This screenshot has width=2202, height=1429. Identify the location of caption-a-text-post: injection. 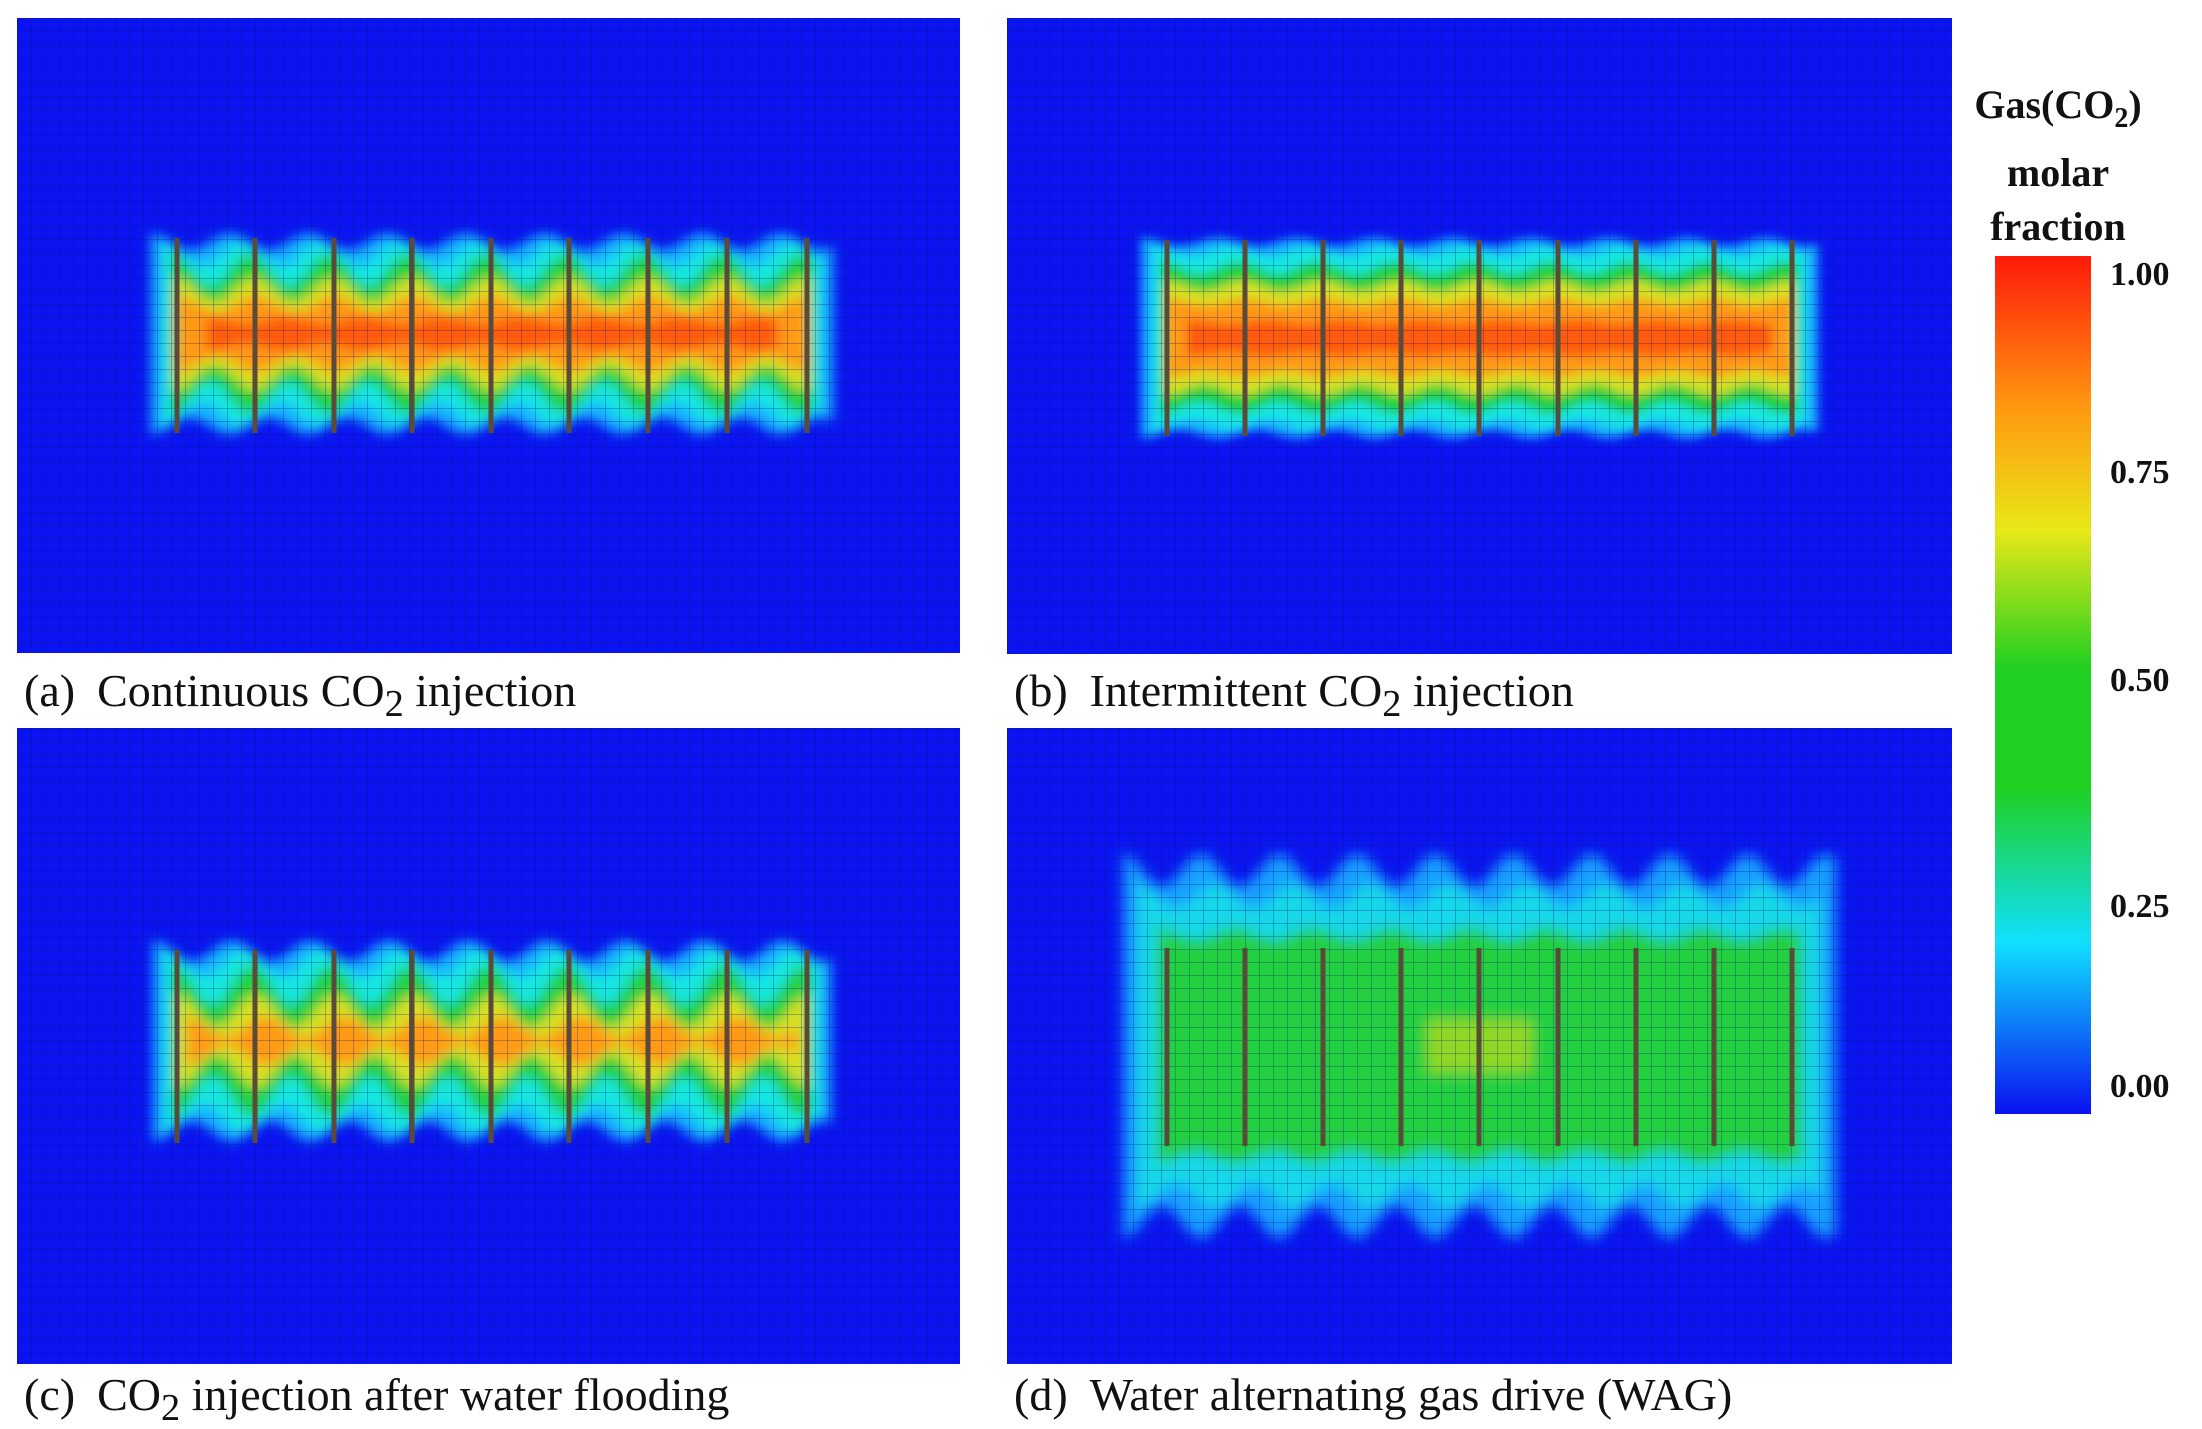
(490, 690).